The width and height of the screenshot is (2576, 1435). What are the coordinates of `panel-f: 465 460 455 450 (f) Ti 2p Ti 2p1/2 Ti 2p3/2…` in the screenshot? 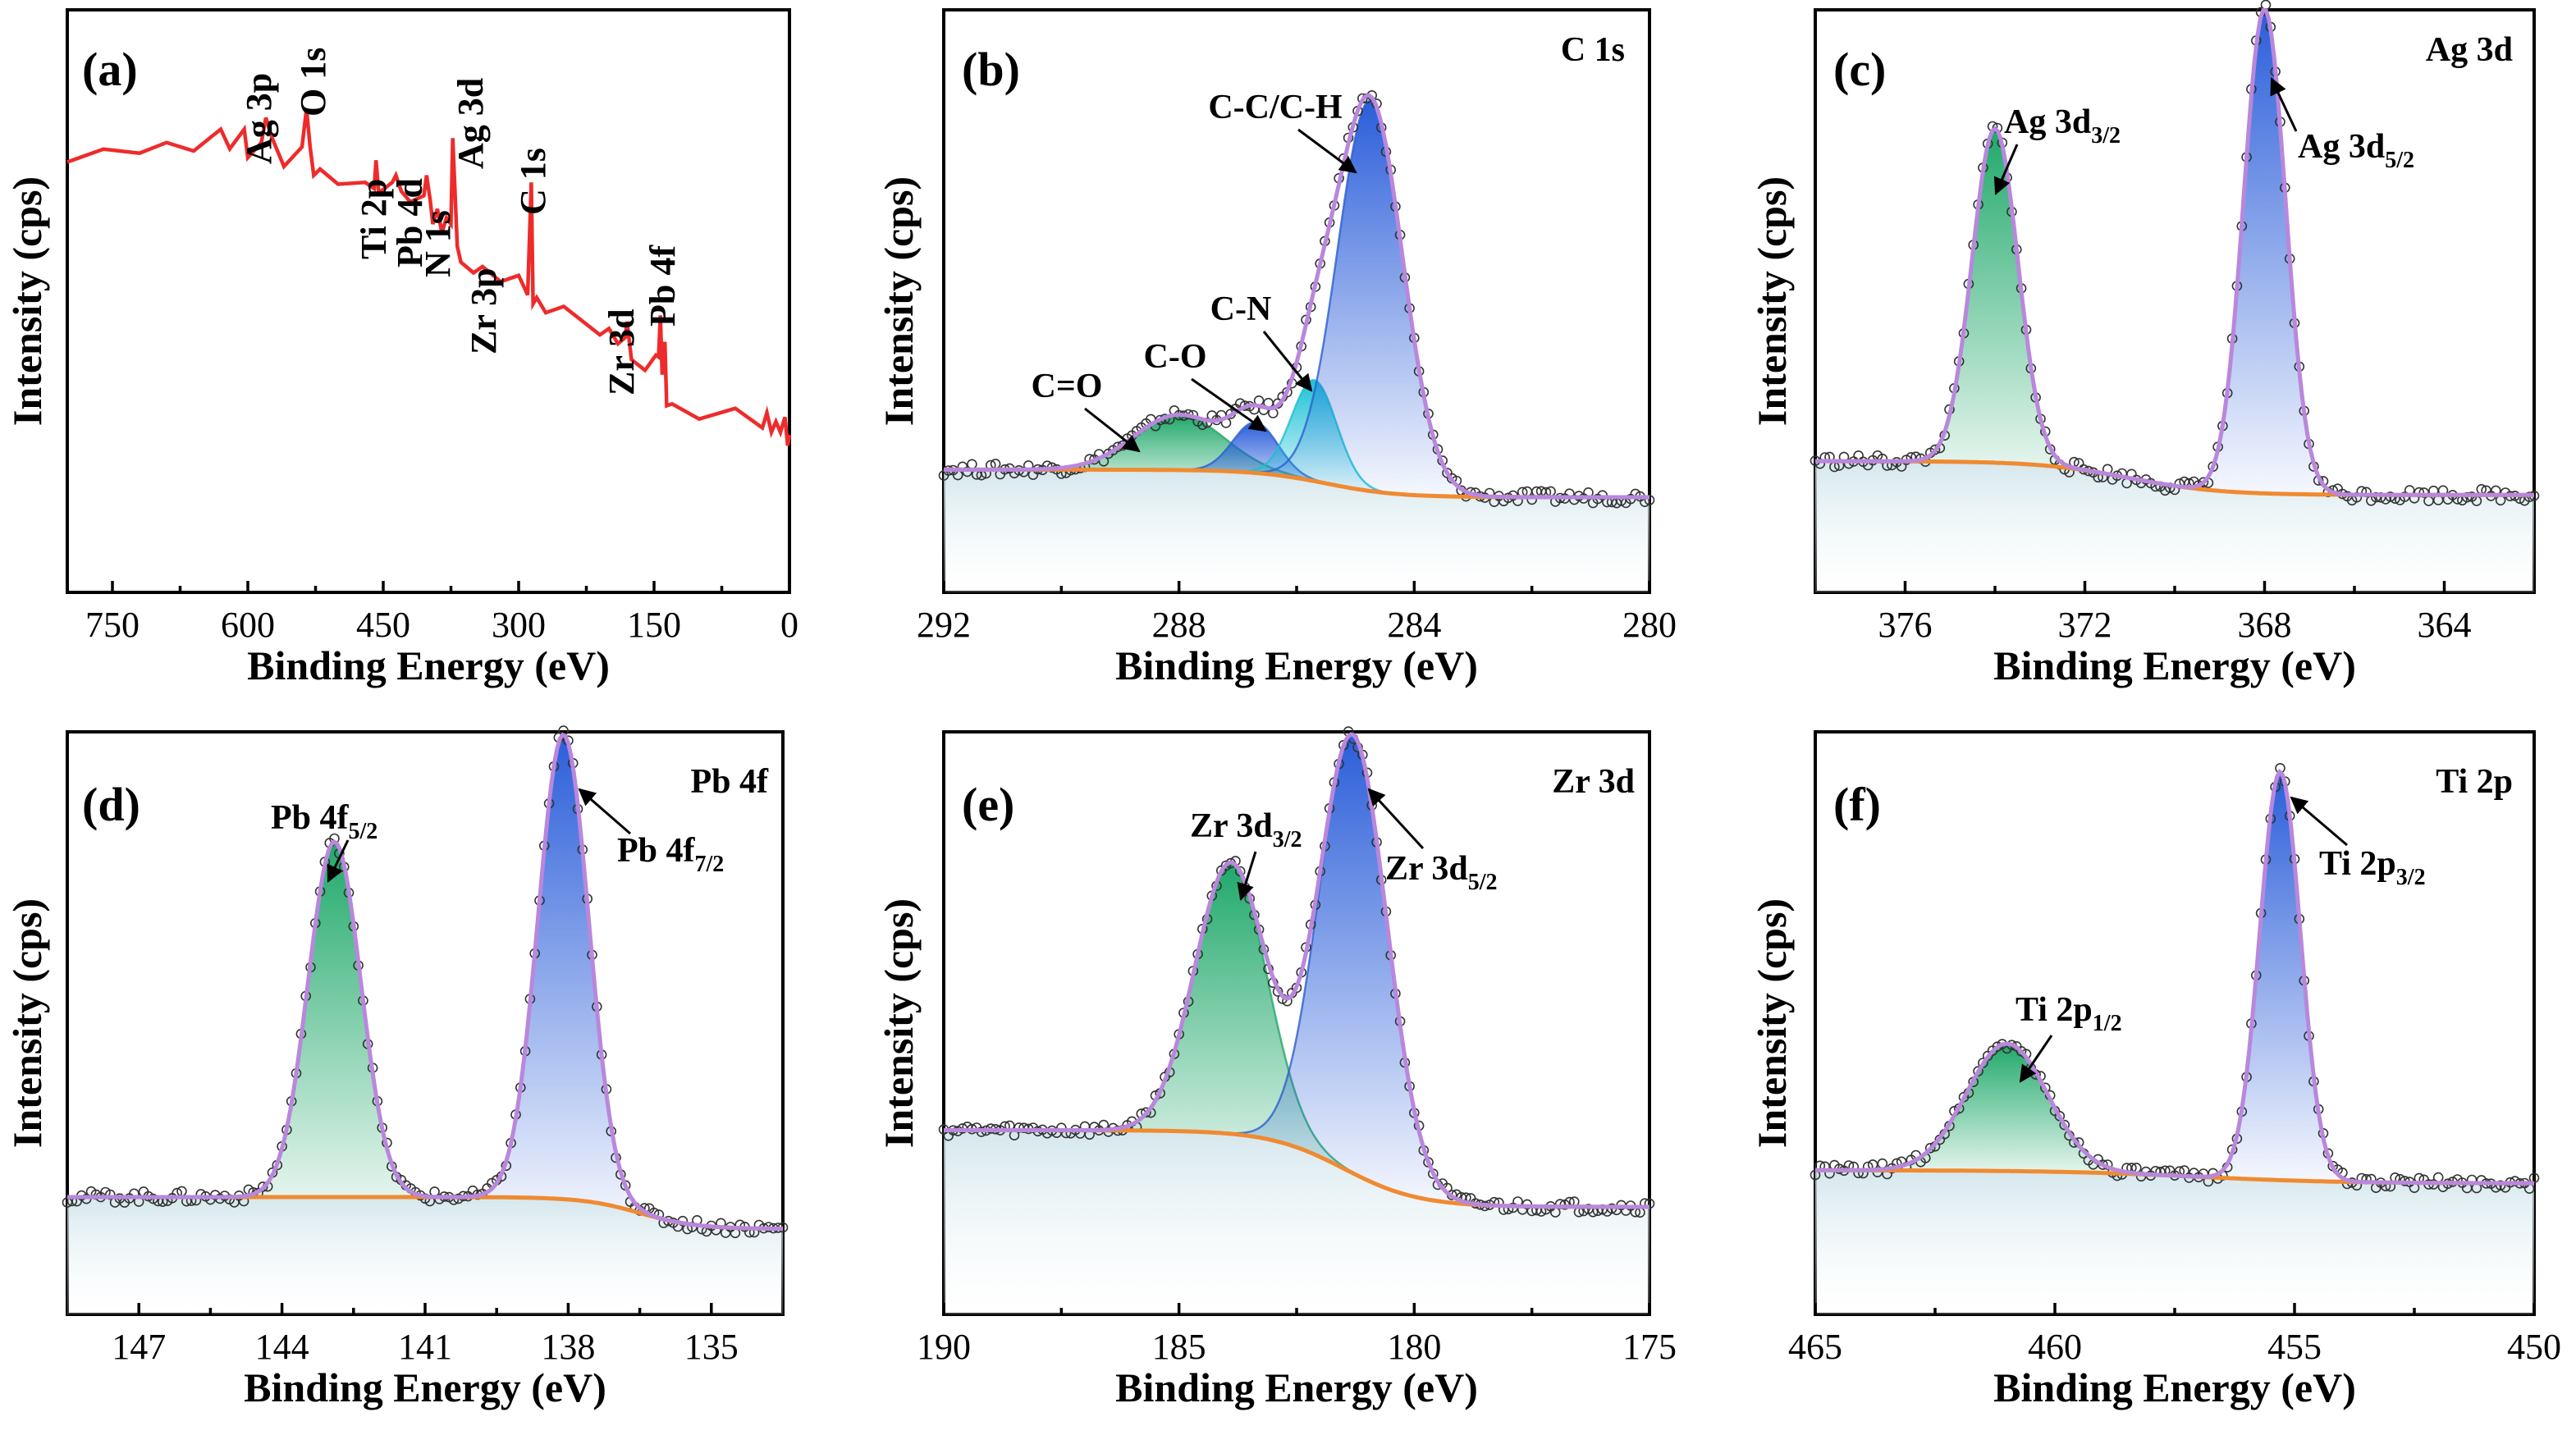 It's located at (2155, 1070).